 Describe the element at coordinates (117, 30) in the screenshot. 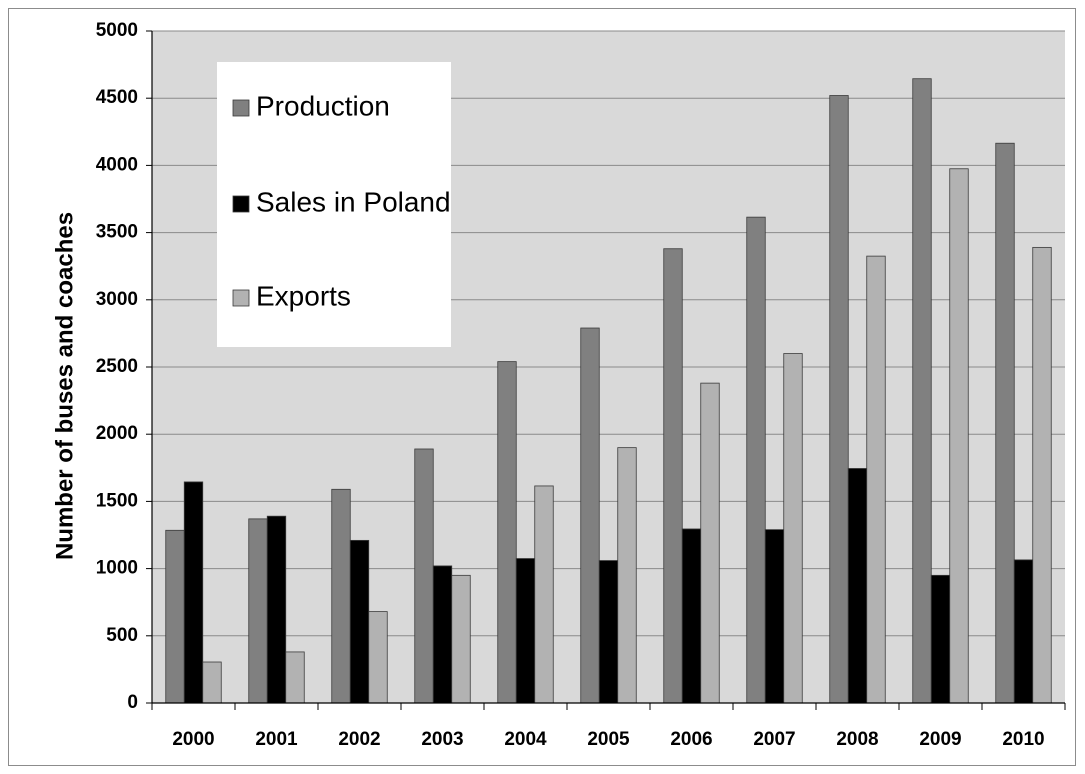

I see `y-tick-label: 5000` at that location.